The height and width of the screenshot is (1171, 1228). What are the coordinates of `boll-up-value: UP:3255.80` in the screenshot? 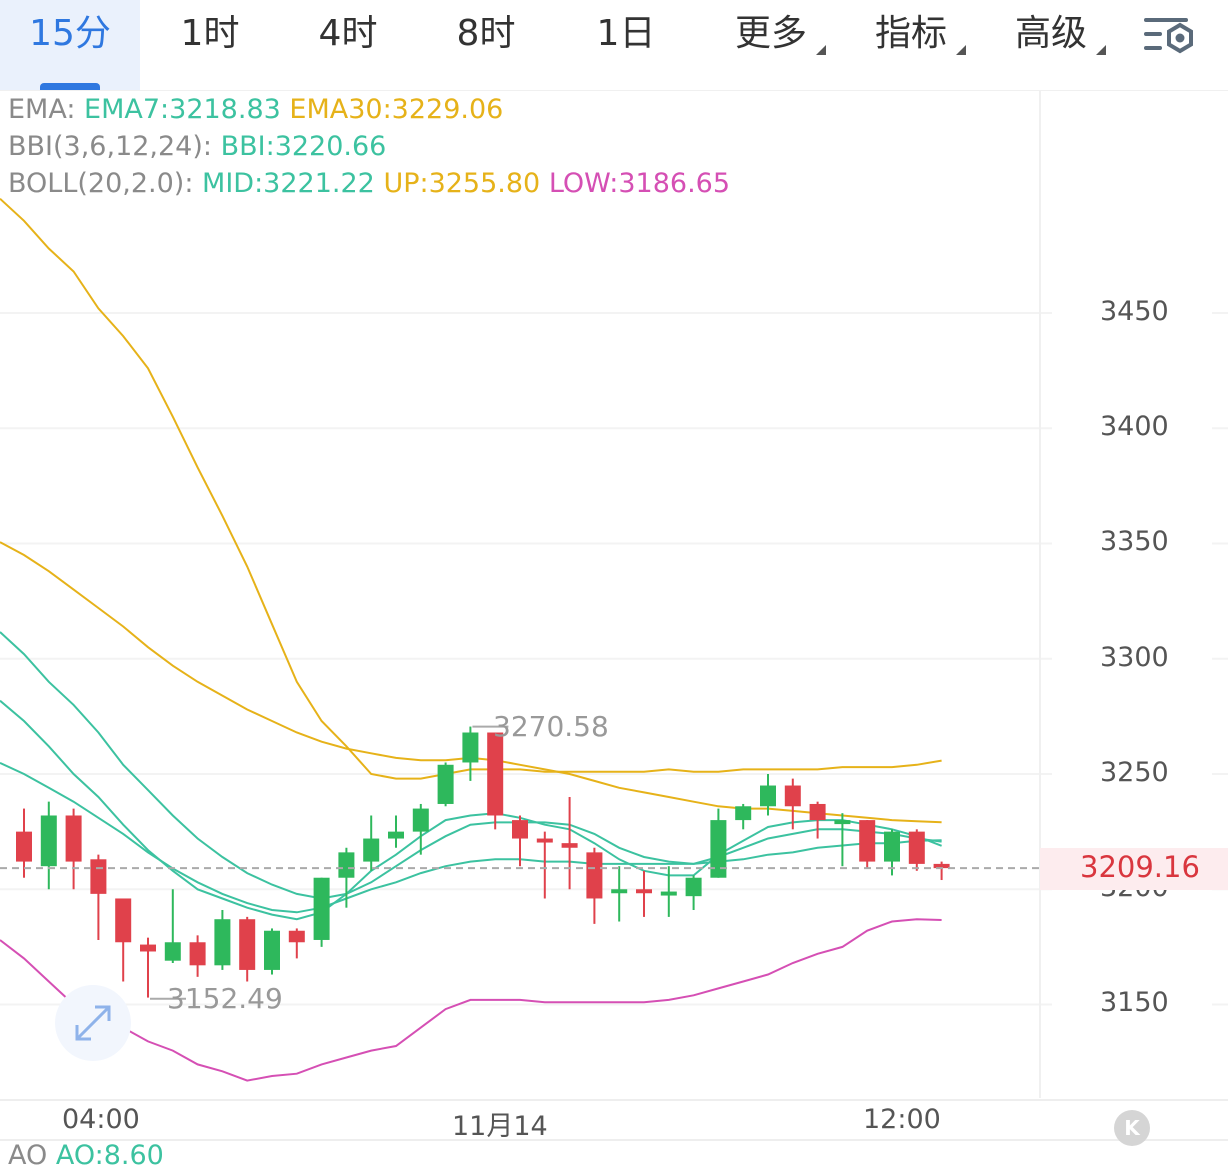 It's located at (462, 183).